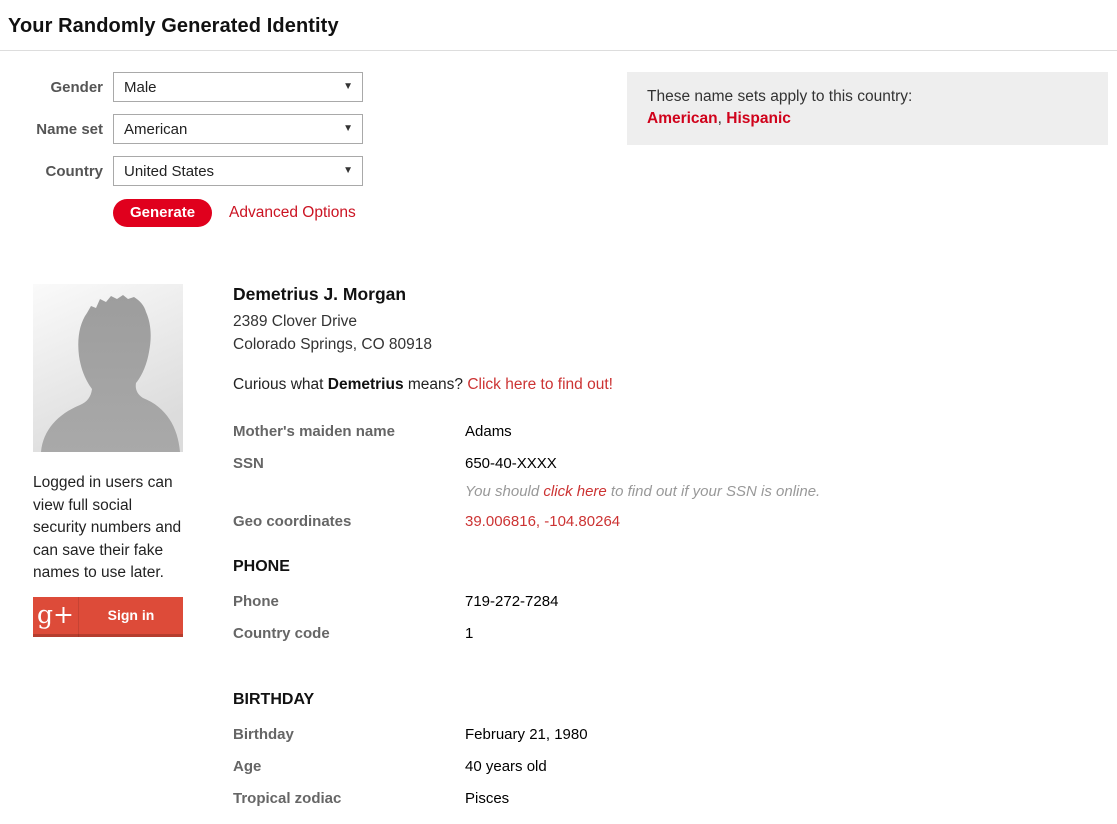  What do you see at coordinates (675, 798) in the screenshot?
I see `tropical-zodiac-row: Tropical zodiac Pisces` at bounding box center [675, 798].